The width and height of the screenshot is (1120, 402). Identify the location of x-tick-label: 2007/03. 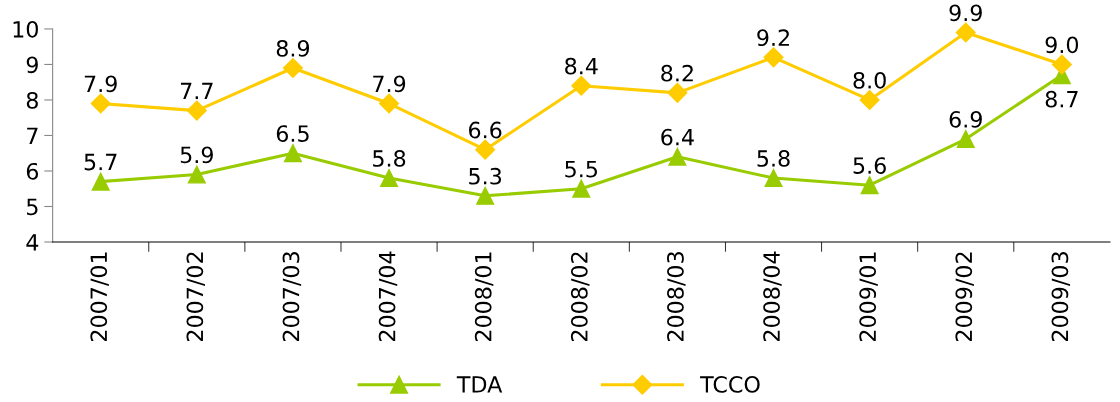
(292, 297).